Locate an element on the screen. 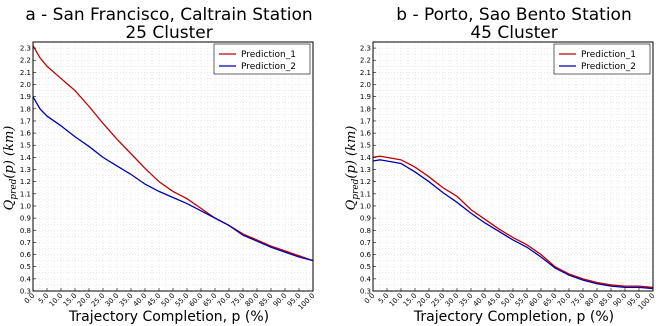 The width and height of the screenshot is (659, 326). chart-title: a - San Francisco, Caltrain Station is located at coordinates (168, 15).